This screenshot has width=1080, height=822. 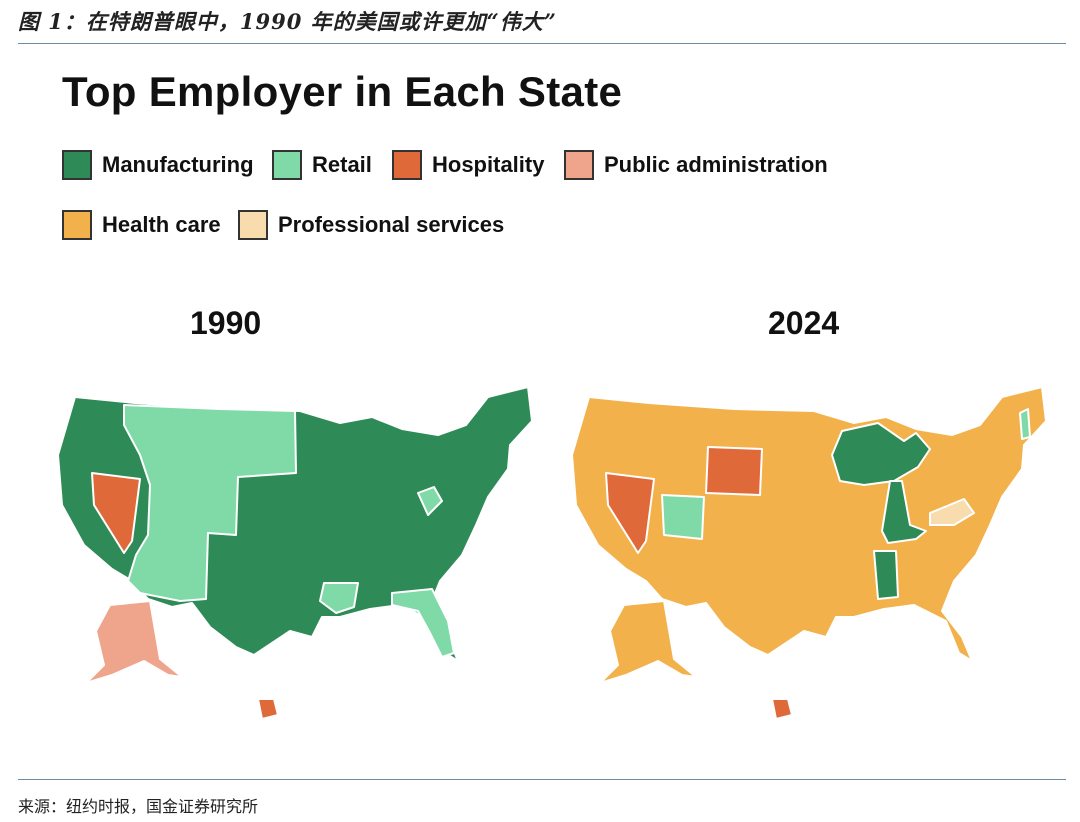 I want to click on retail-louisiana-1990, so click(x=339, y=598).